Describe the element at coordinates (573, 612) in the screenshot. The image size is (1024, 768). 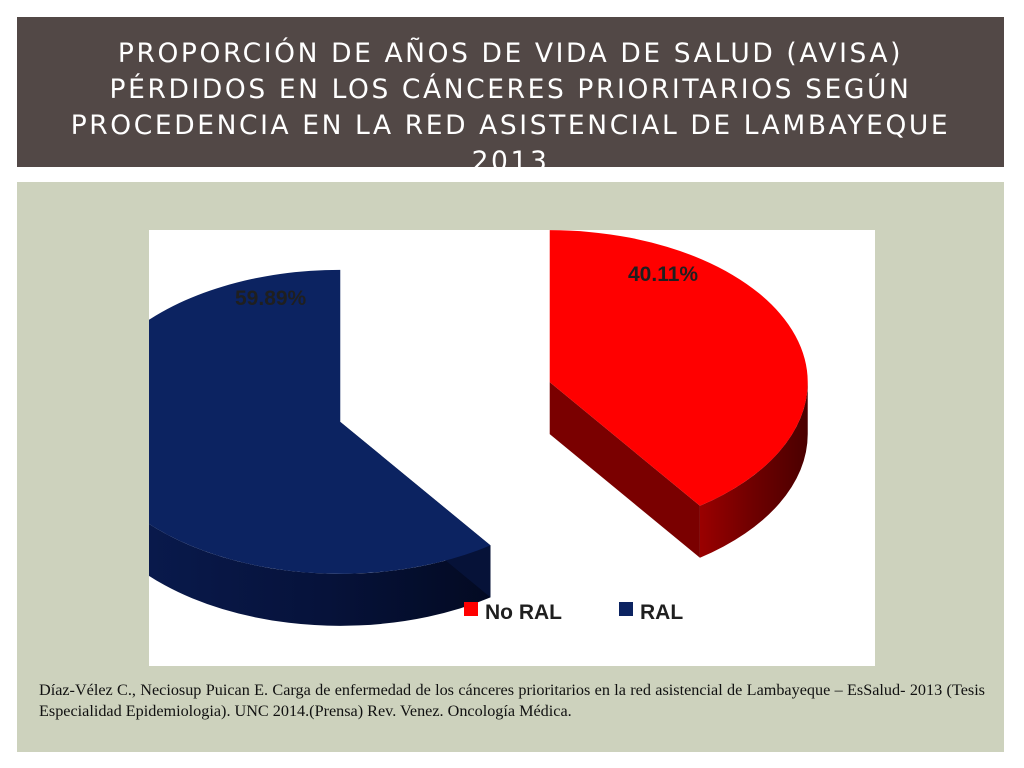
I see `chart-legend: No RAL RAL` at that location.